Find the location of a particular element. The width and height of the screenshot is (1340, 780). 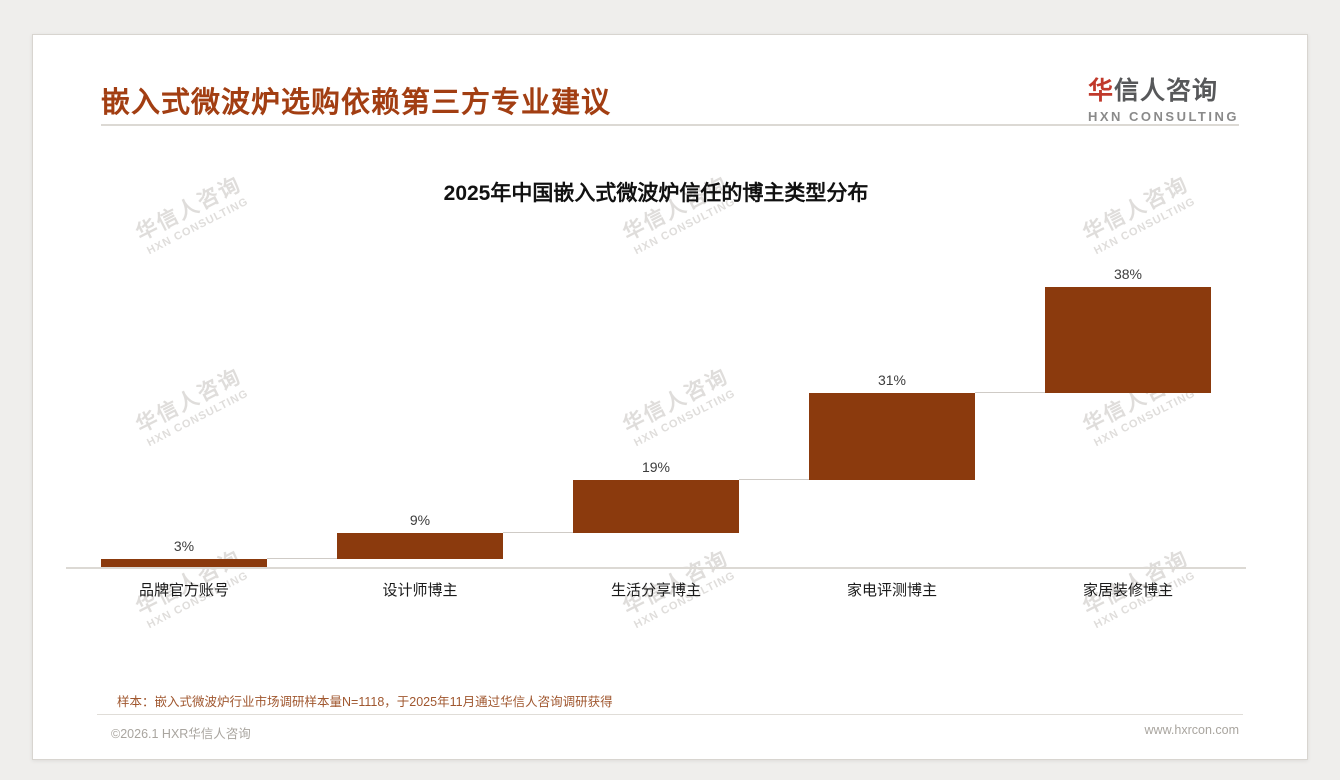

website-text: www.hxrcon.com is located at coordinates (1191, 730).